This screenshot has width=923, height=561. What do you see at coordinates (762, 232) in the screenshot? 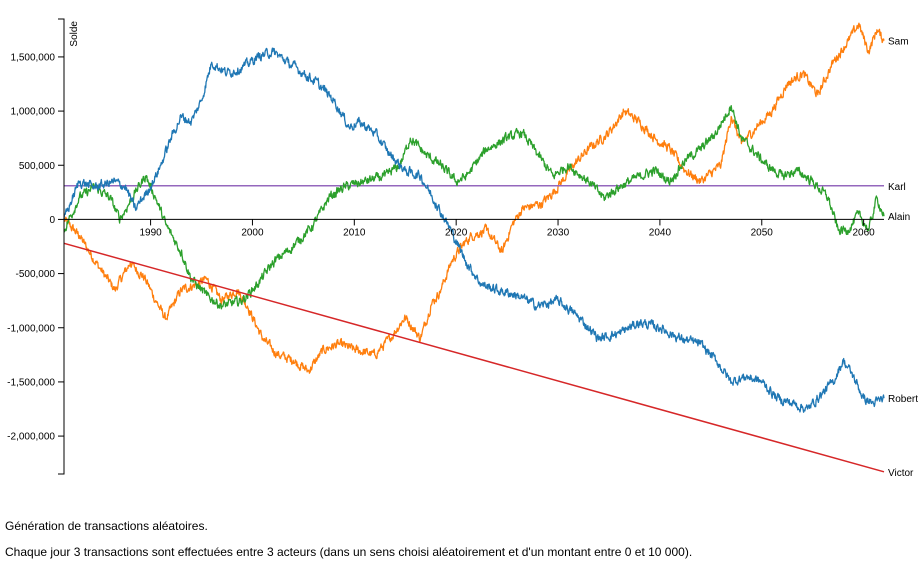
I see `x-tick-label: 2050` at bounding box center [762, 232].